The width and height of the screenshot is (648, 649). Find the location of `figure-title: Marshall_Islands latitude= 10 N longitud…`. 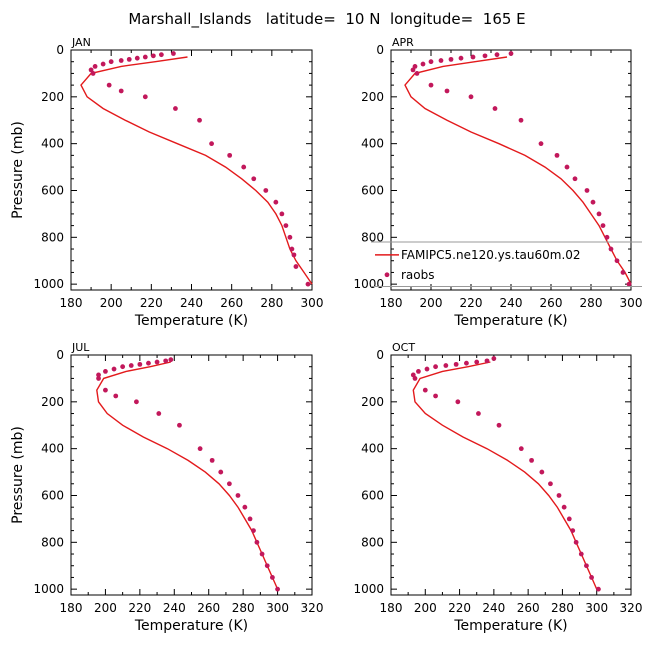

figure-title: Marshall_Islands latitude= 10 N longitud… is located at coordinates (326, 19).